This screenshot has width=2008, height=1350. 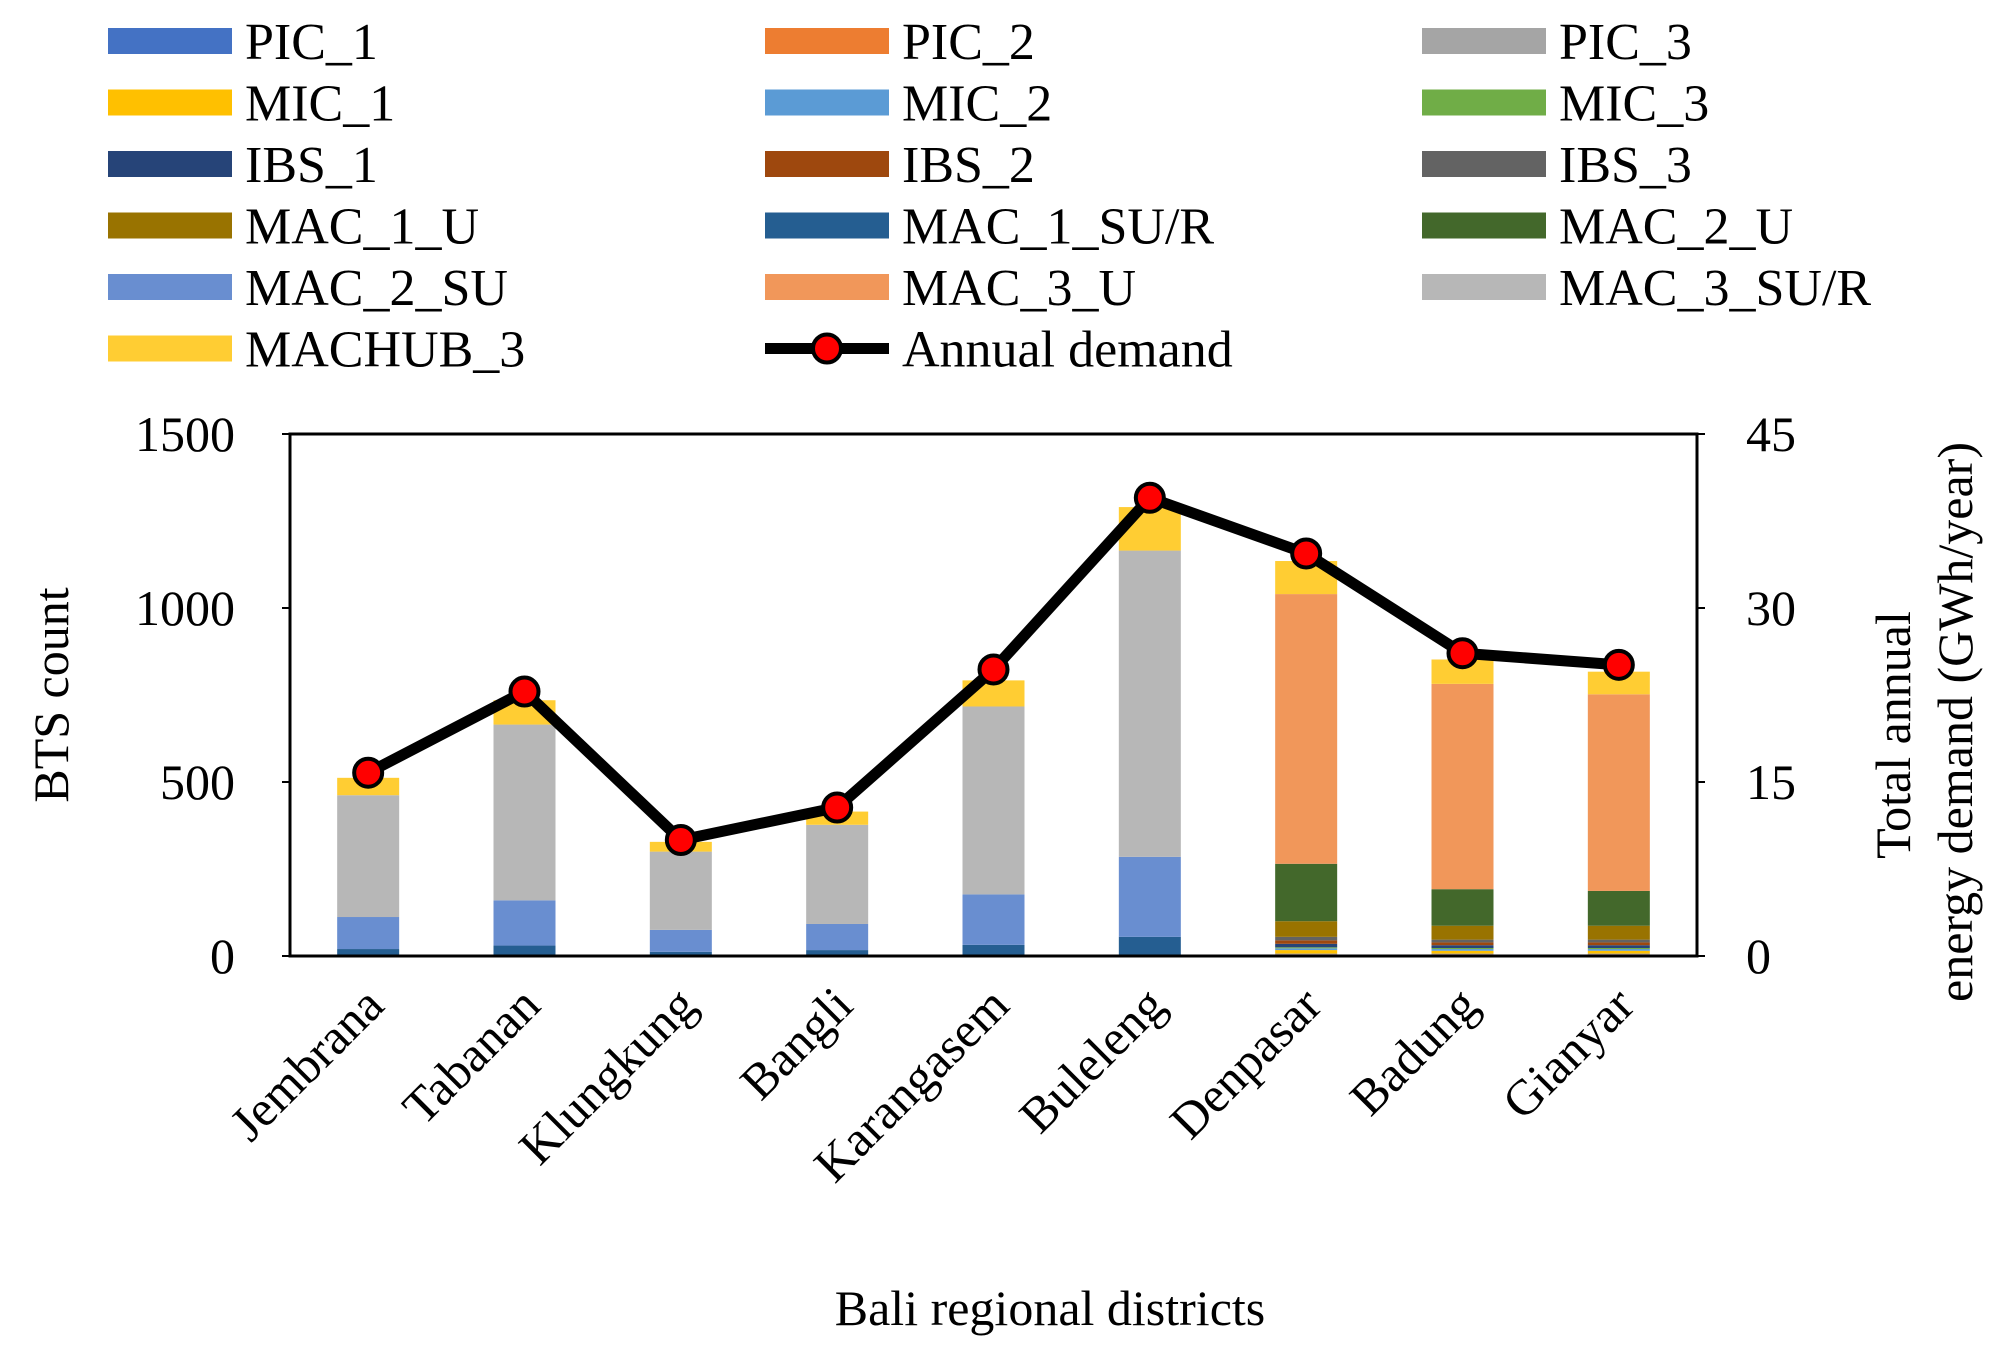 What do you see at coordinates (1484, 287) in the screenshot?
I see `legend-swatch-mac-3-su-r` at bounding box center [1484, 287].